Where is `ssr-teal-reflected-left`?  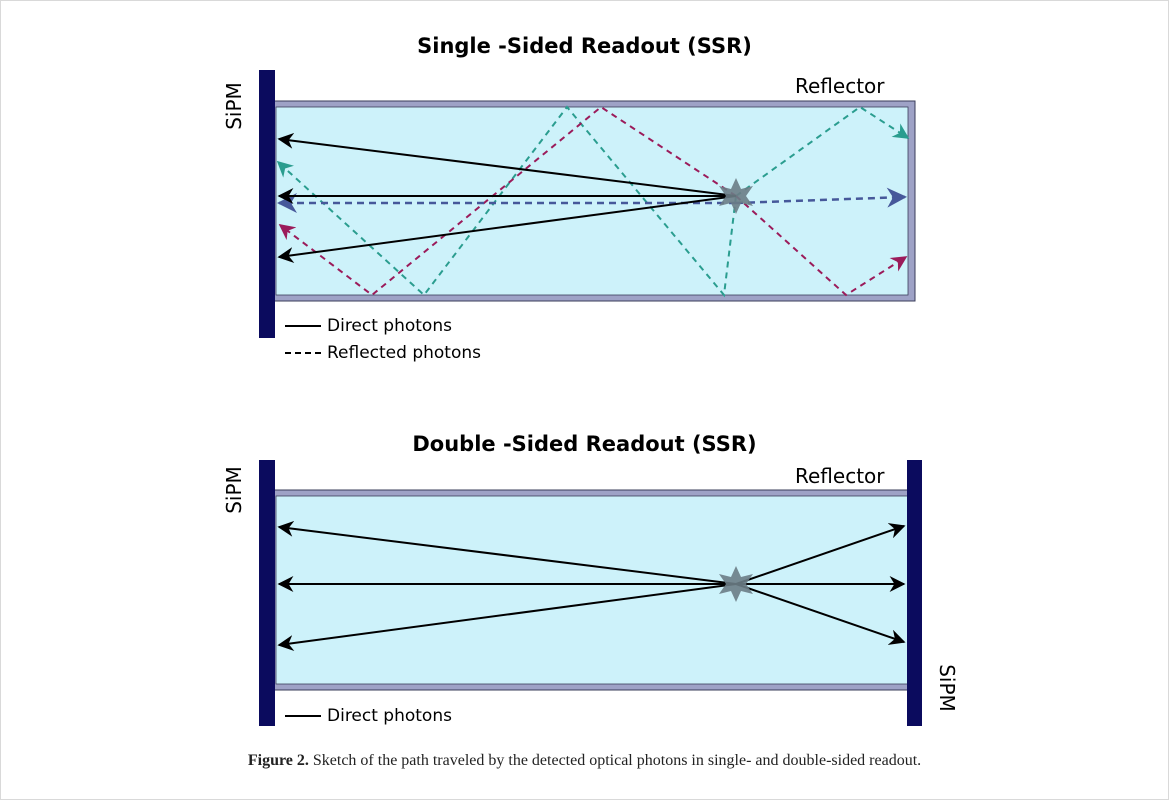
ssr-teal-reflected-left is located at coordinates (506, 201).